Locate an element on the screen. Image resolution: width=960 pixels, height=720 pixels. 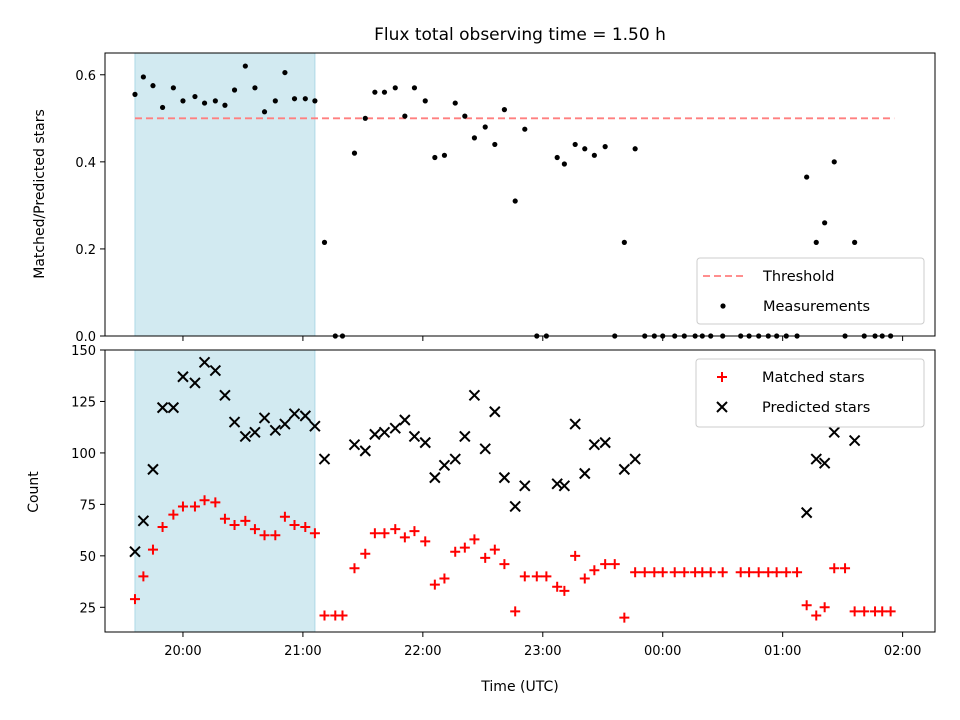
x-tick-label: 22:00 is located at coordinates (422, 651).